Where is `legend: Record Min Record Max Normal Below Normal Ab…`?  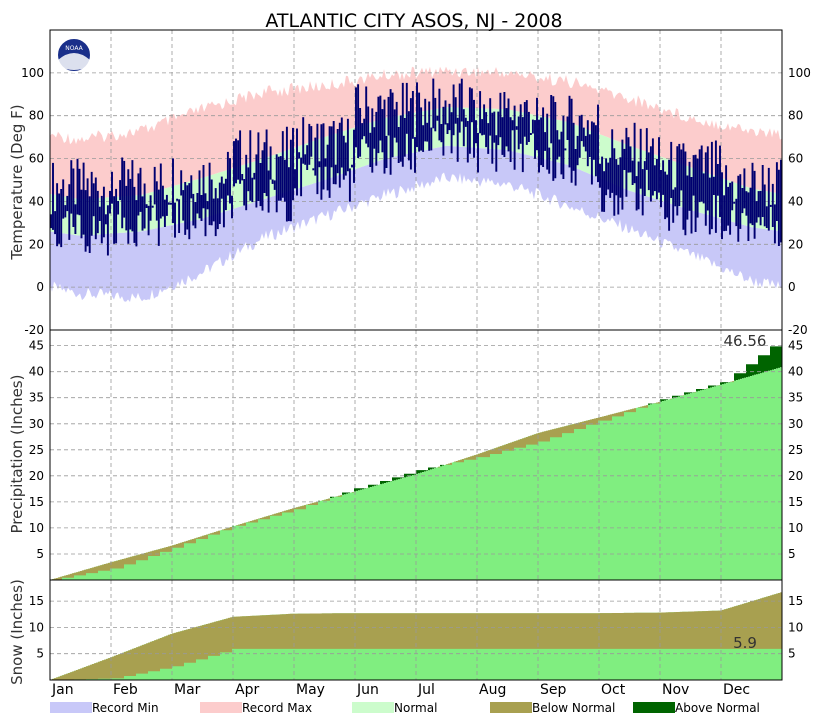 legend: Record Min Record Max Normal Below Normal Ab… is located at coordinates (405, 708).